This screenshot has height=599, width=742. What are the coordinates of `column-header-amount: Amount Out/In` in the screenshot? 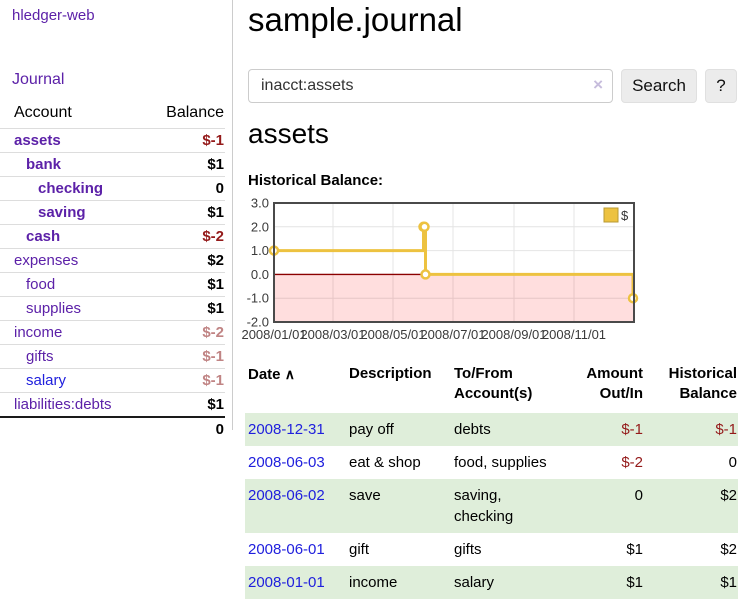 It's located at (603, 386).